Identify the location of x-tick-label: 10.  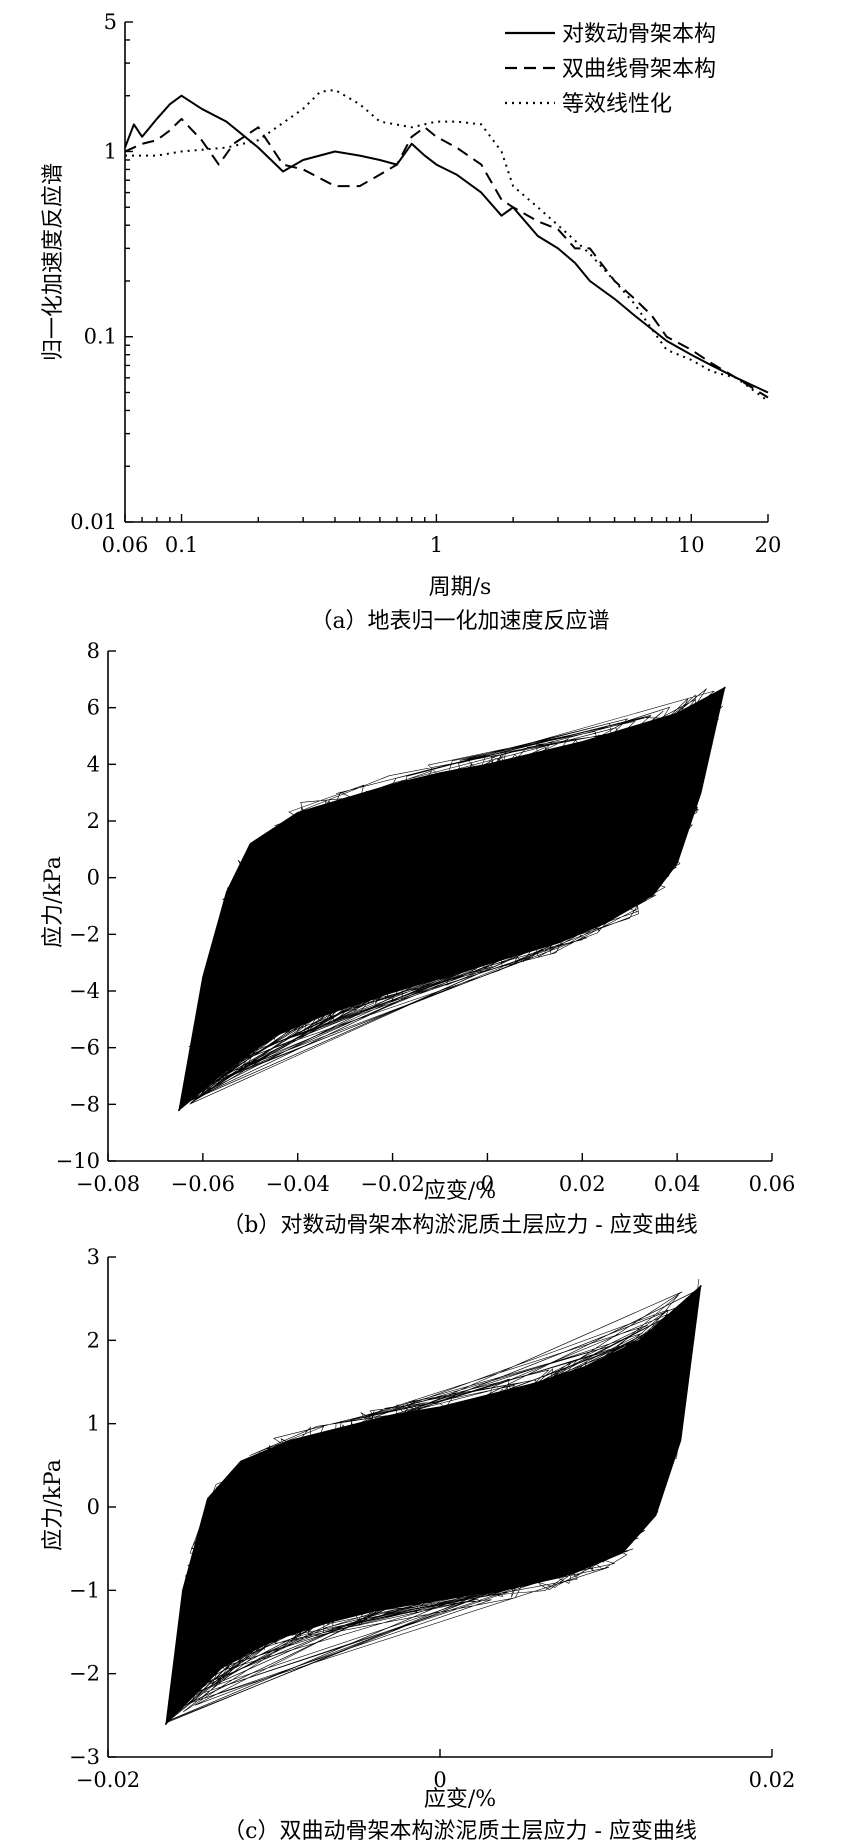
(691, 545).